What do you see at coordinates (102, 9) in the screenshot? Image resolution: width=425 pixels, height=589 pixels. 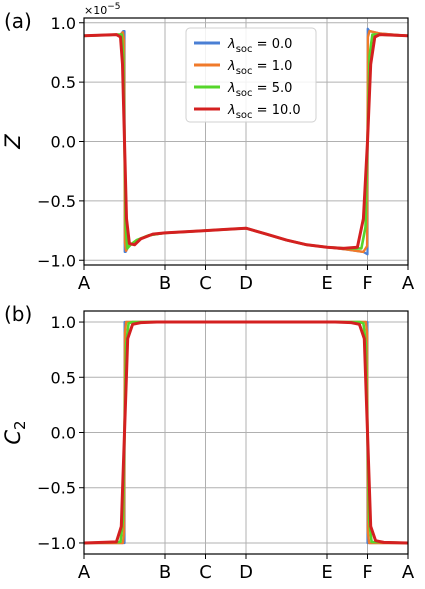 I see `axis-offset-text: ×10⁻⁵` at bounding box center [102, 9].